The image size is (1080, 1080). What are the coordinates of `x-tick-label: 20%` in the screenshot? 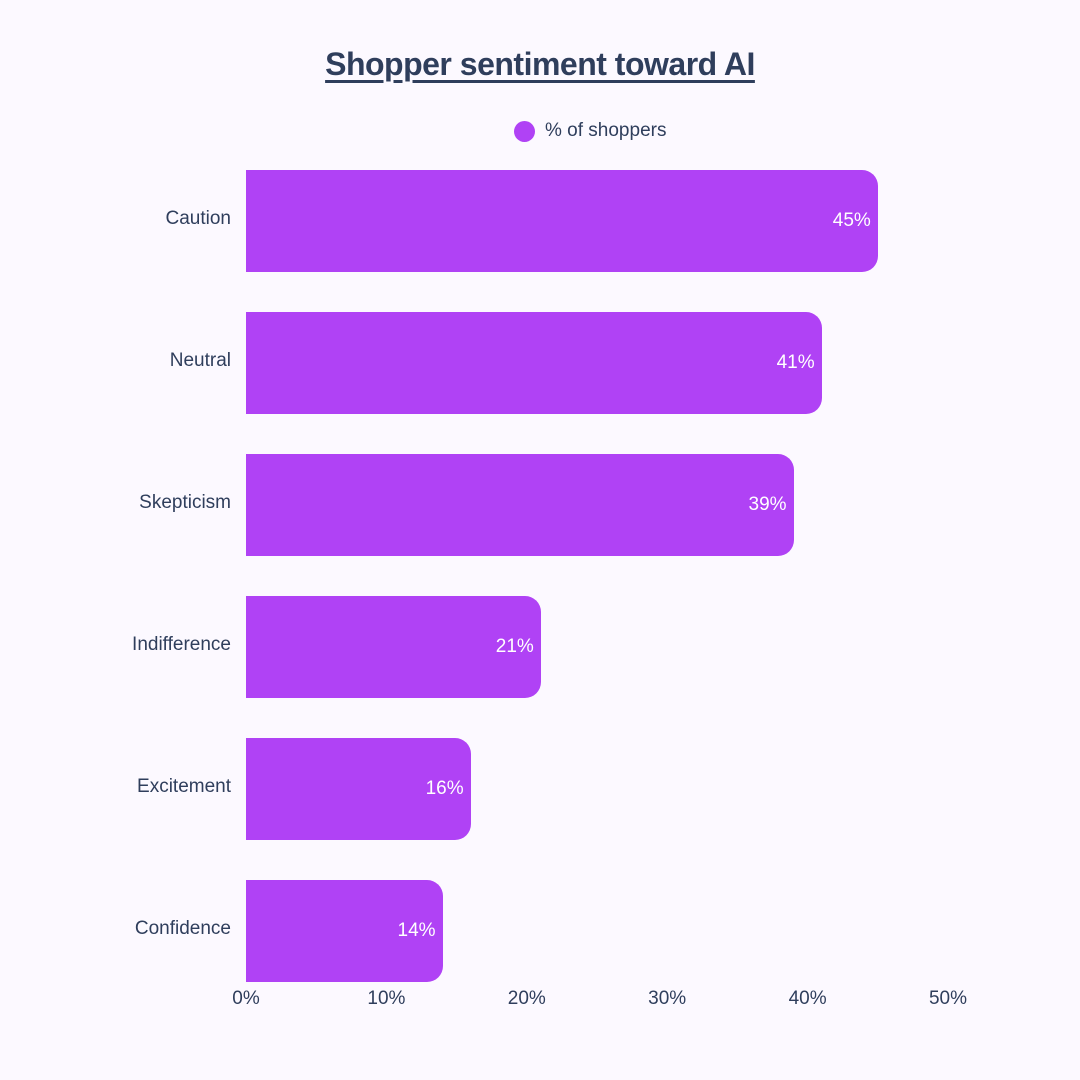 It's located at (526, 998).